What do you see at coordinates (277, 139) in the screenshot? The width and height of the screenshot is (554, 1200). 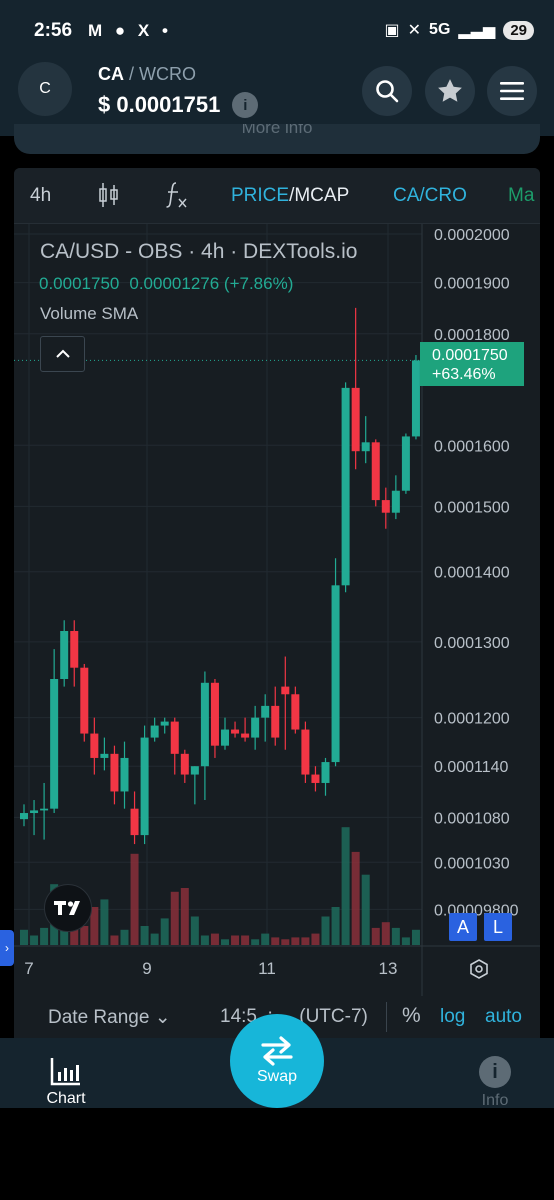 I see `more-info-toggle: More info` at bounding box center [277, 139].